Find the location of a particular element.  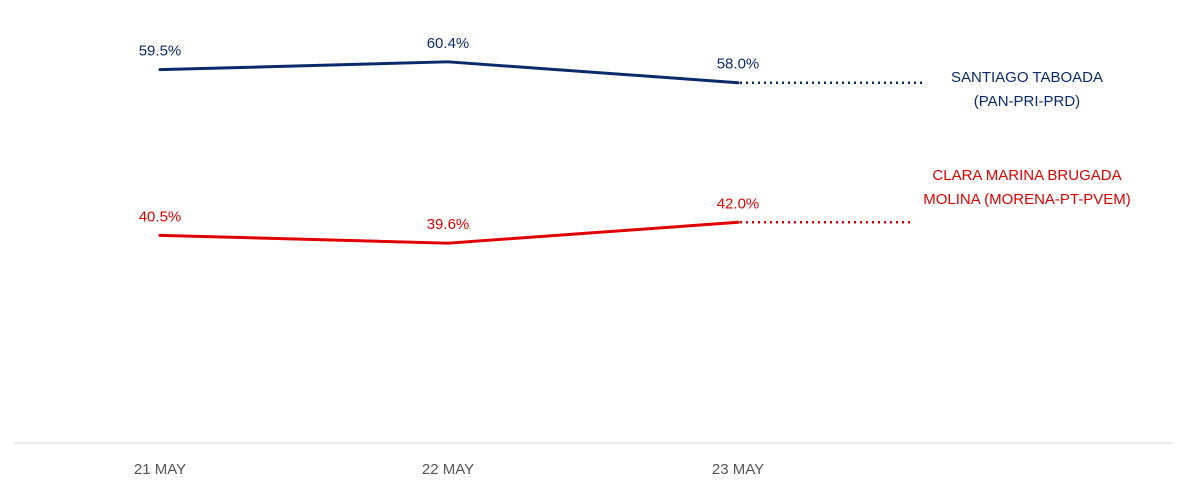

x-tick-label: 22 MAY is located at coordinates (448, 469).